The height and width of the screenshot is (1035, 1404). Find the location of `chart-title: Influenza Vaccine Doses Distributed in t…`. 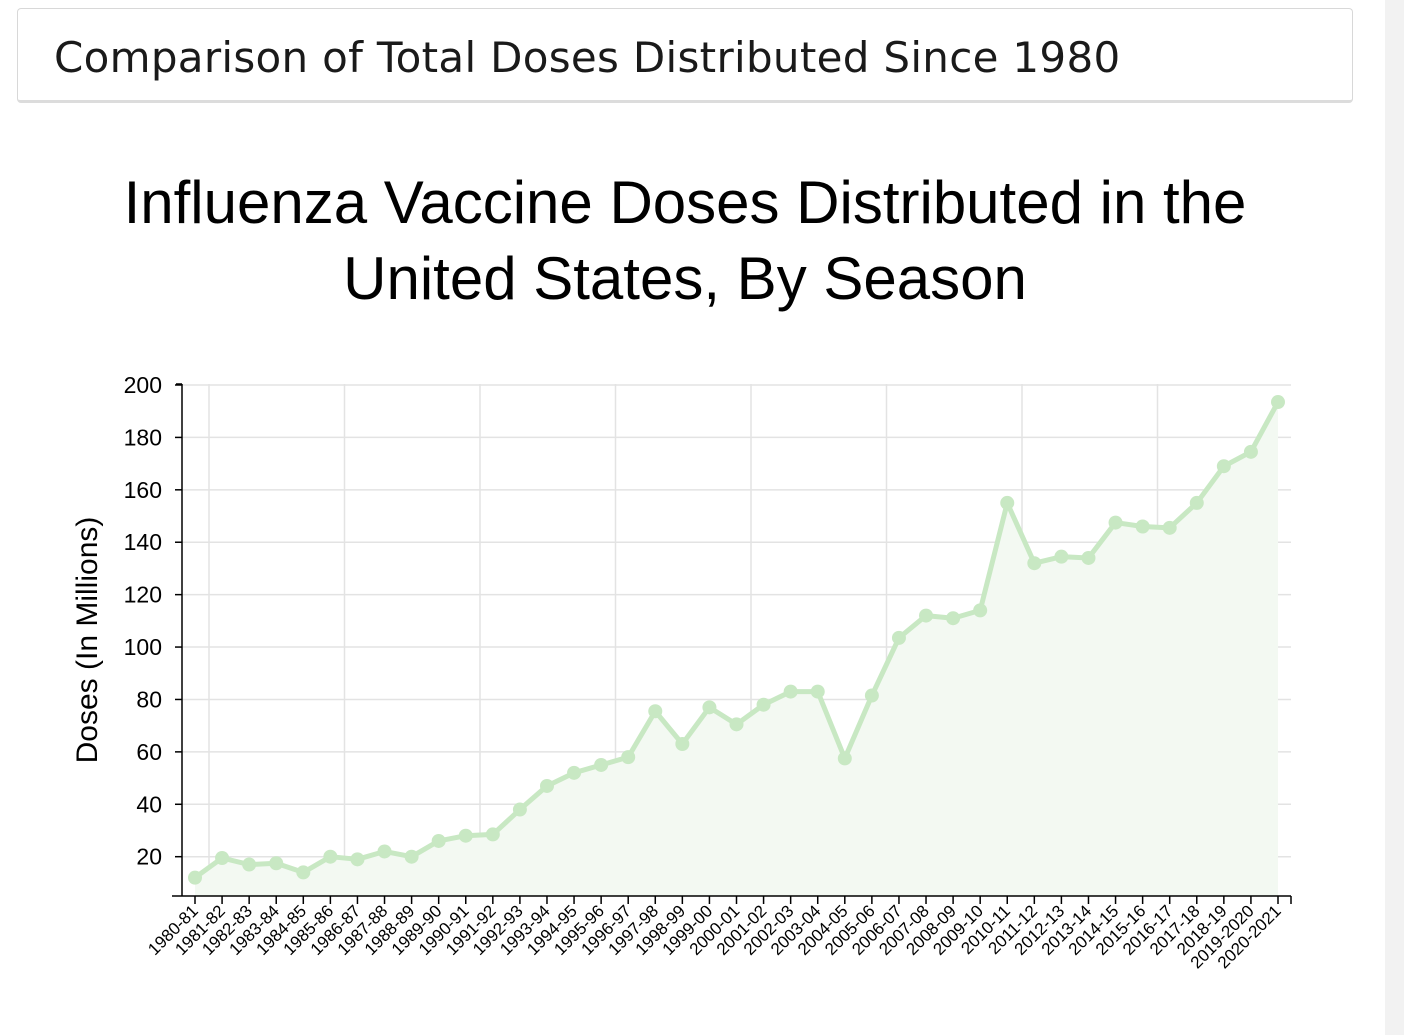

chart-title: Influenza Vaccine Doses Distributed in t… is located at coordinates (685, 241).